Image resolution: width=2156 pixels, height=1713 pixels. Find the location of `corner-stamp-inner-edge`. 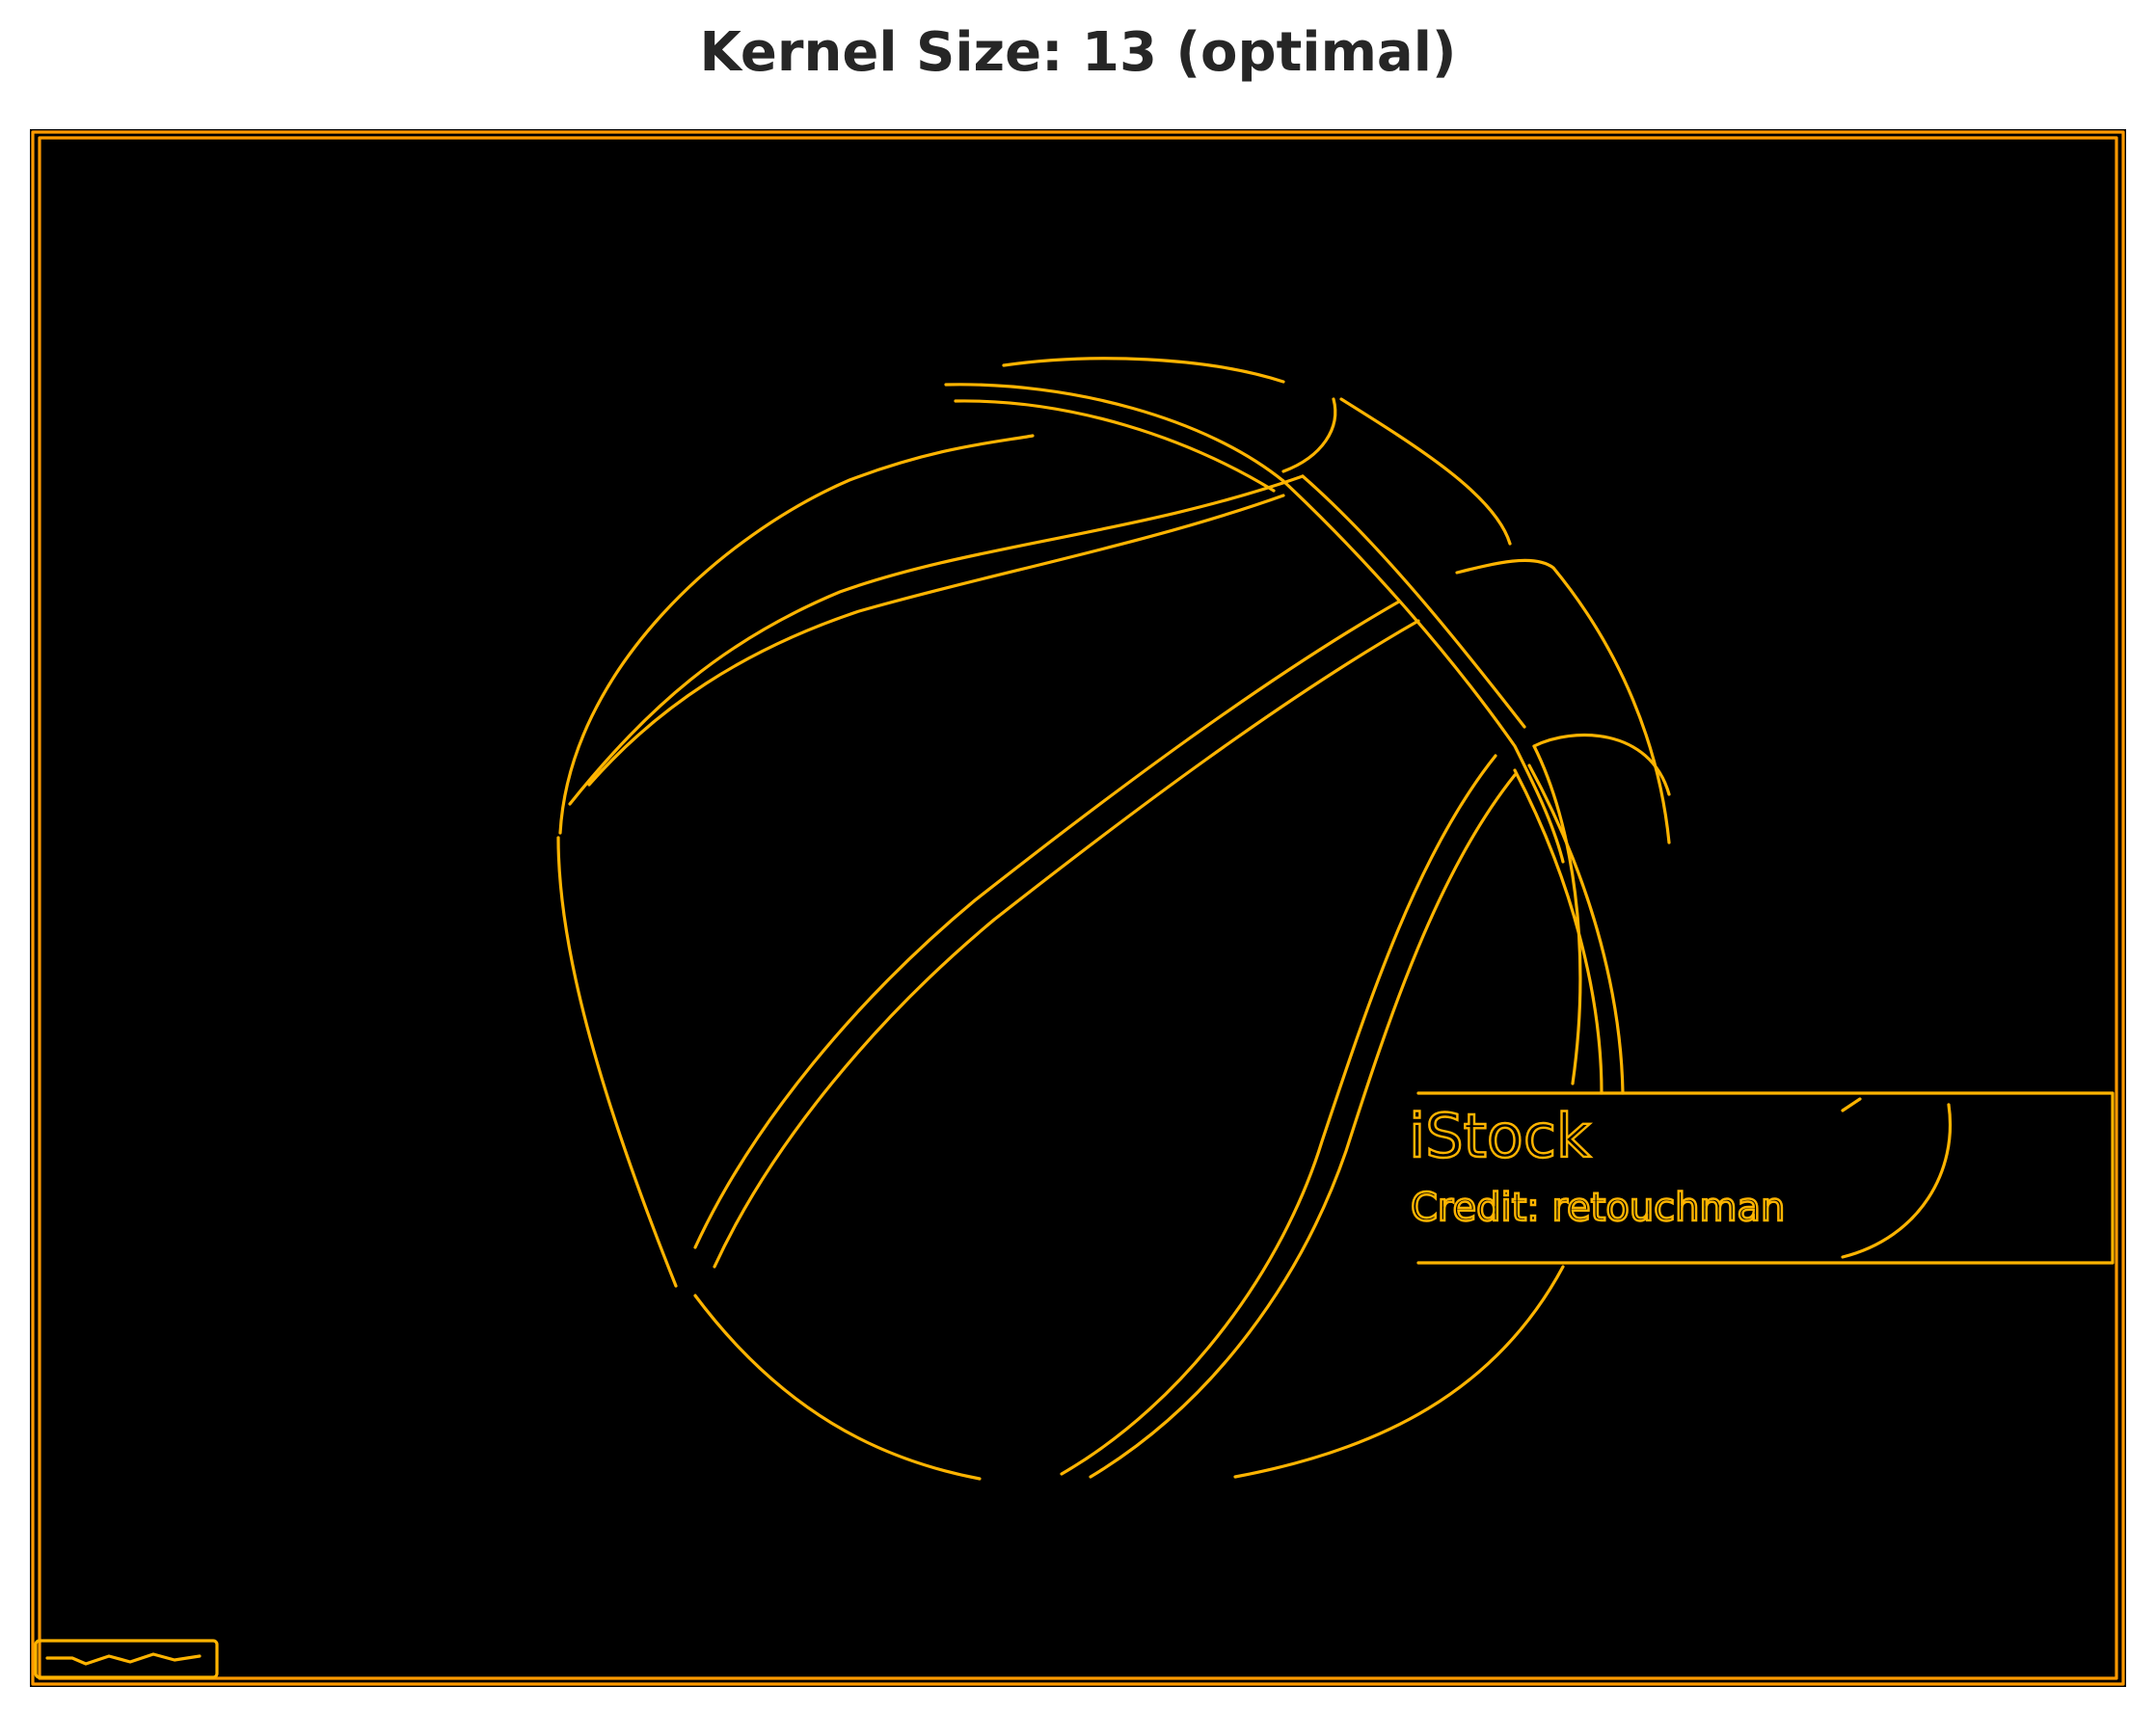

corner-stamp-inner-edge is located at coordinates (123, 1659).